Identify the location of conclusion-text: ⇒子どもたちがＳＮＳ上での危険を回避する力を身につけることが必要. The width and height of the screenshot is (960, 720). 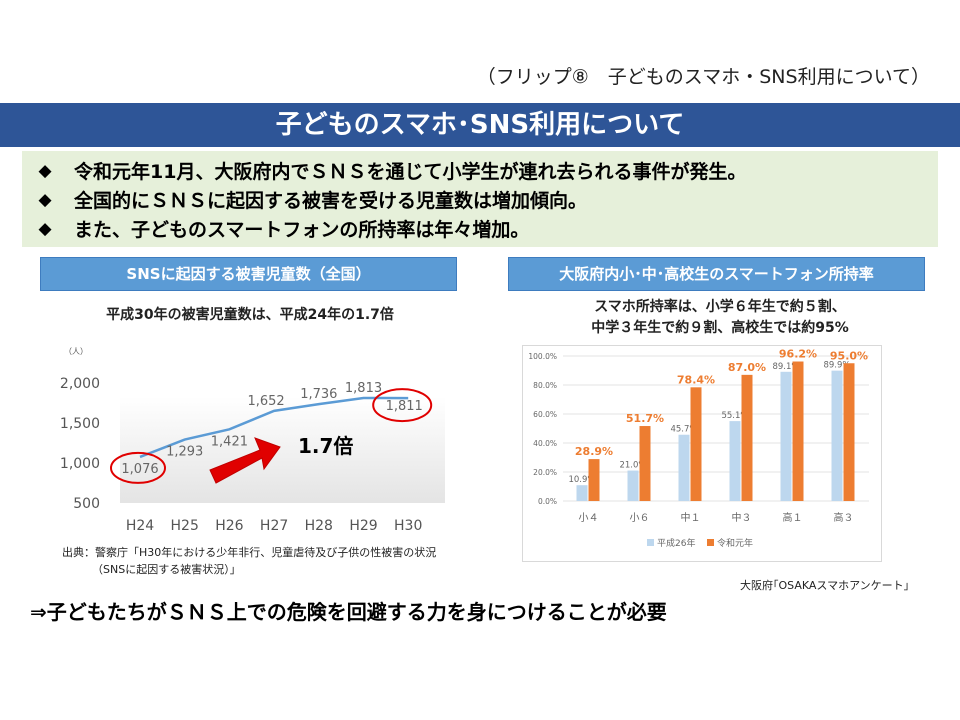
(348, 612).